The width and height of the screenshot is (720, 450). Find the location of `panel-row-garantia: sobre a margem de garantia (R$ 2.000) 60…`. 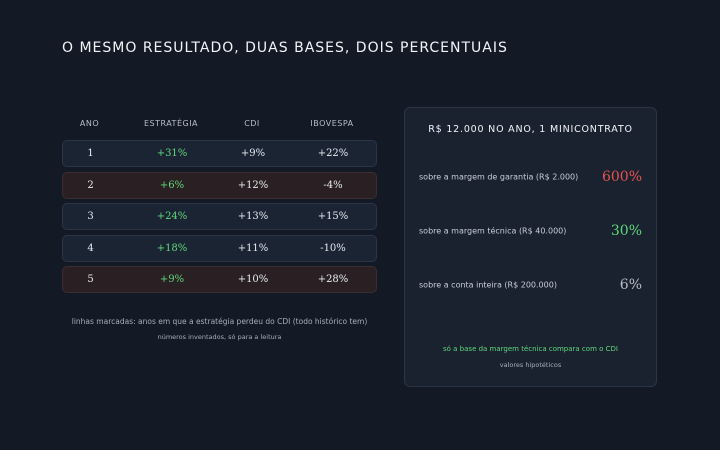

panel-row-garantia: sobre a margem de garantia (R$ 2.000) 60… is located at coordinates (530, 177).